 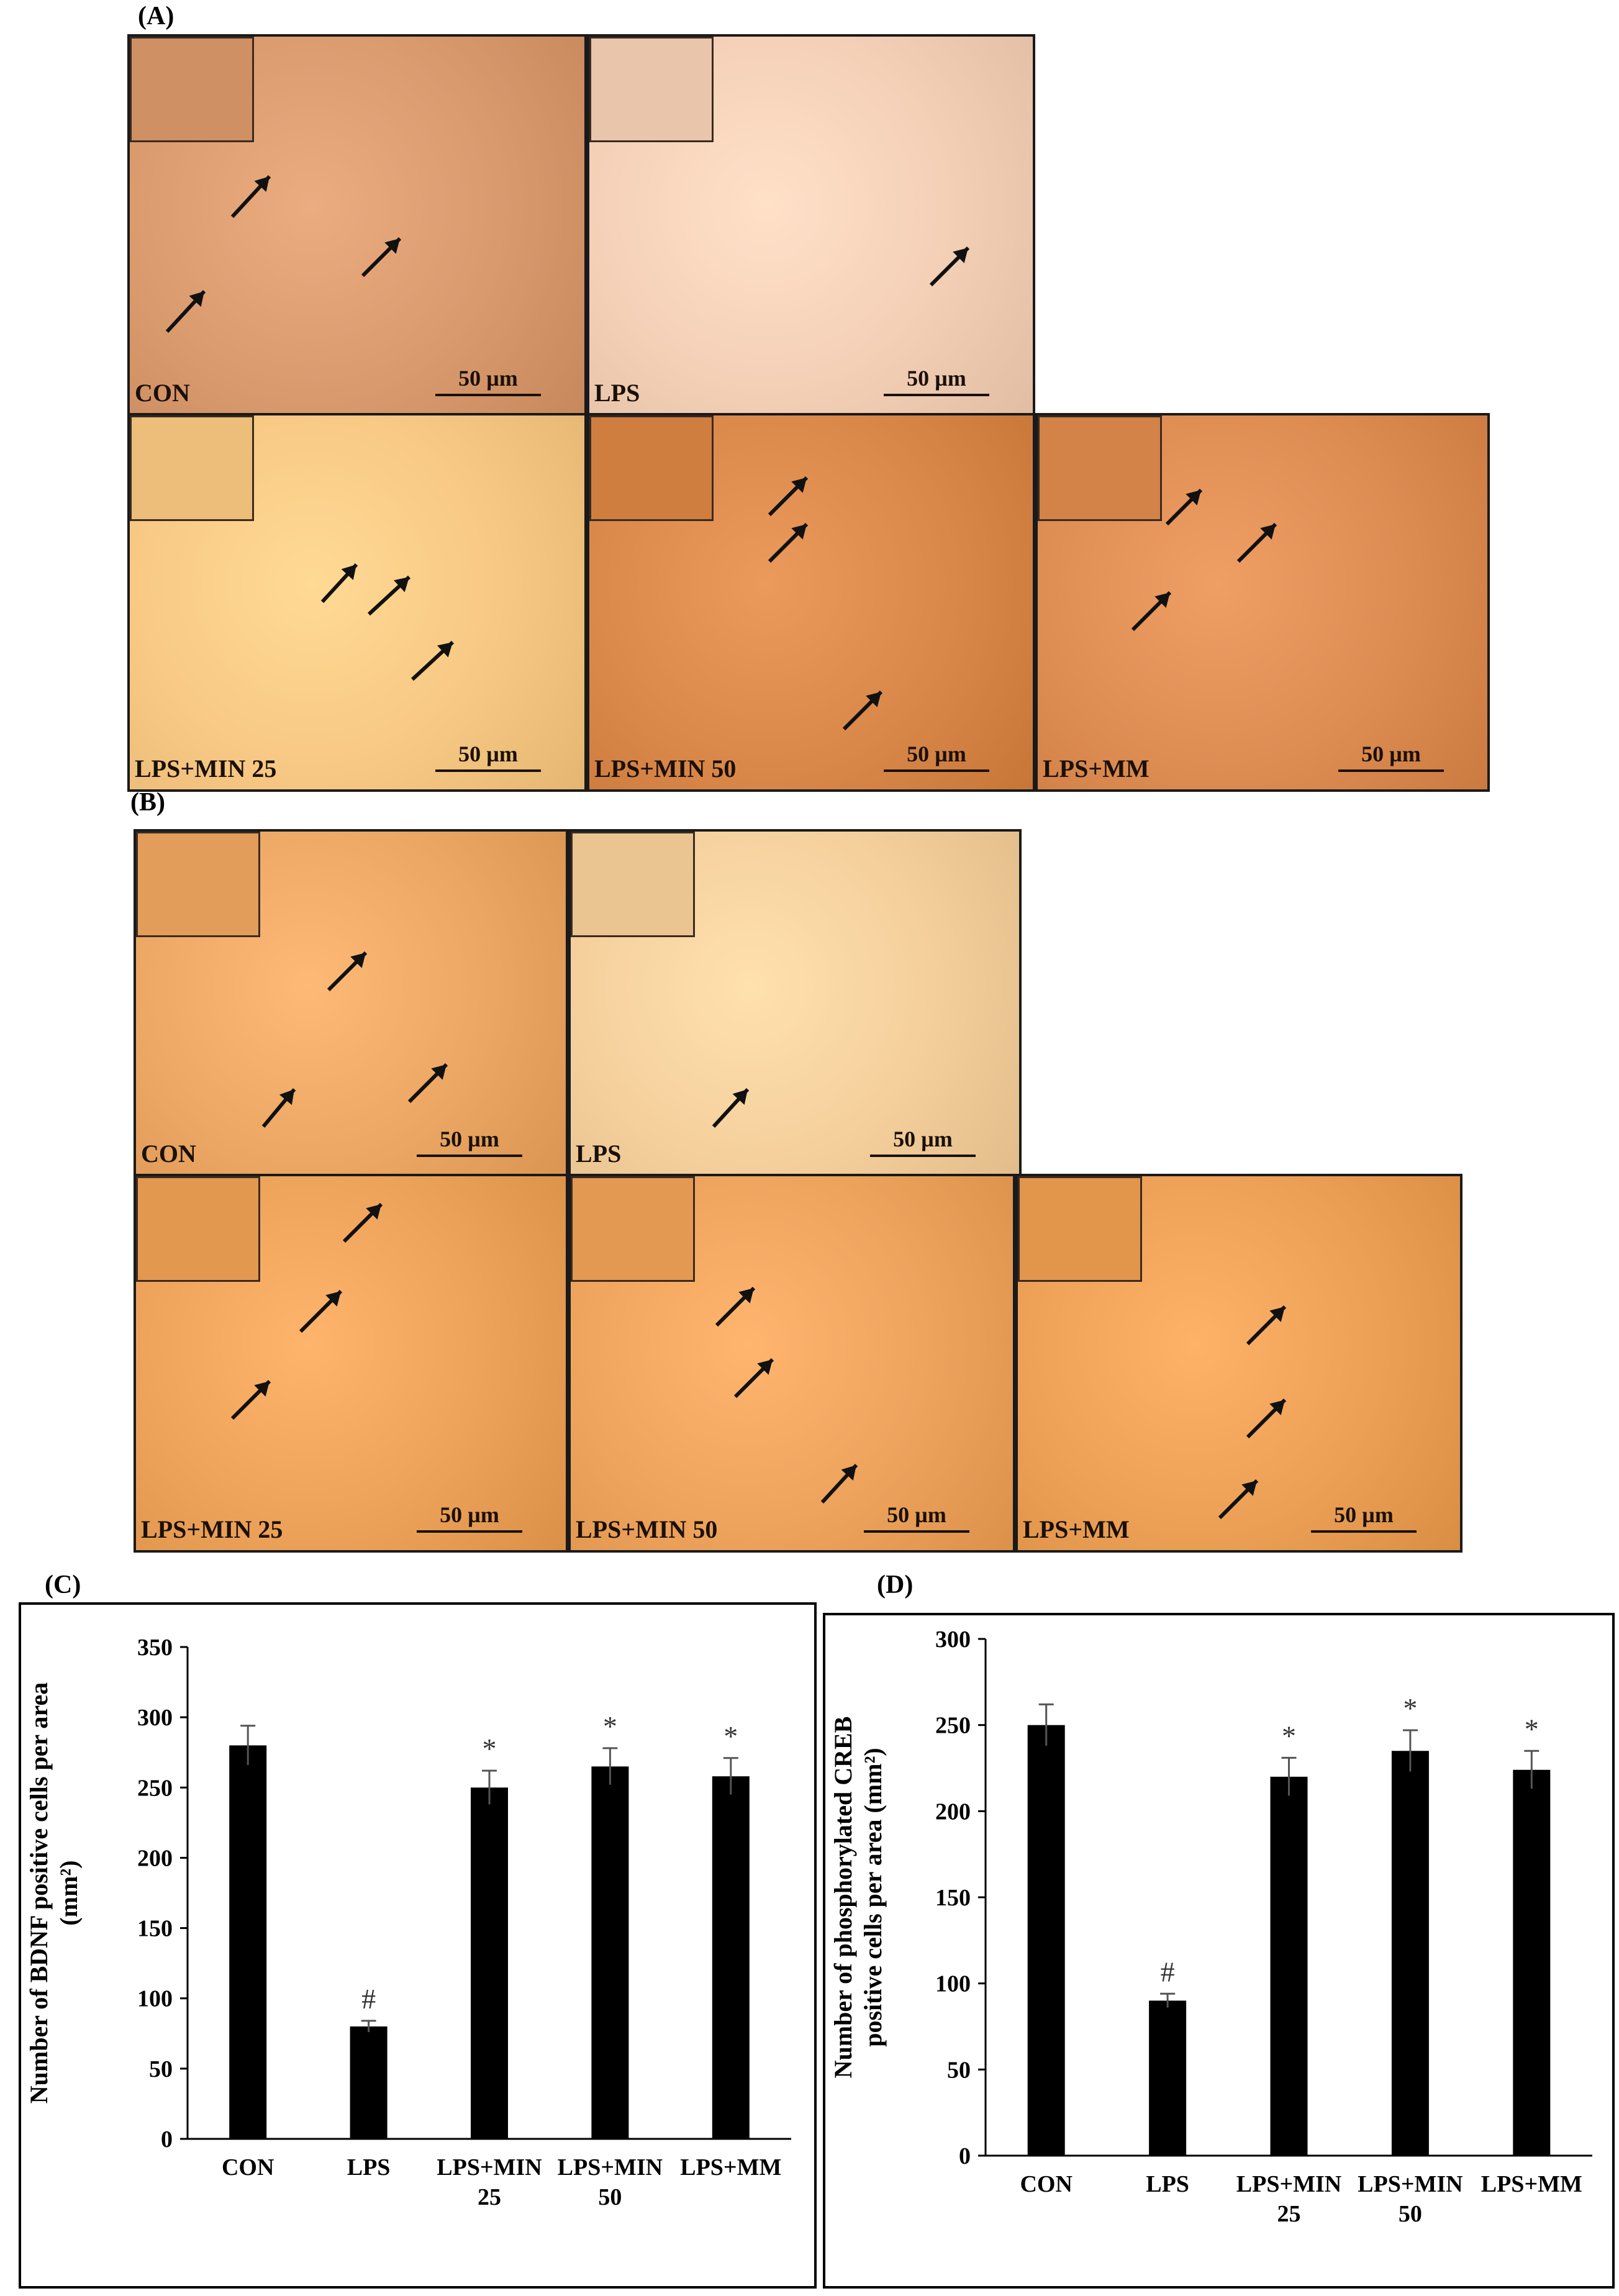 What do you see at coordinates (212, 1529) in the screenshot?
I see `group-label: LPS+MIN 25` at bounding box center [212, 1529].